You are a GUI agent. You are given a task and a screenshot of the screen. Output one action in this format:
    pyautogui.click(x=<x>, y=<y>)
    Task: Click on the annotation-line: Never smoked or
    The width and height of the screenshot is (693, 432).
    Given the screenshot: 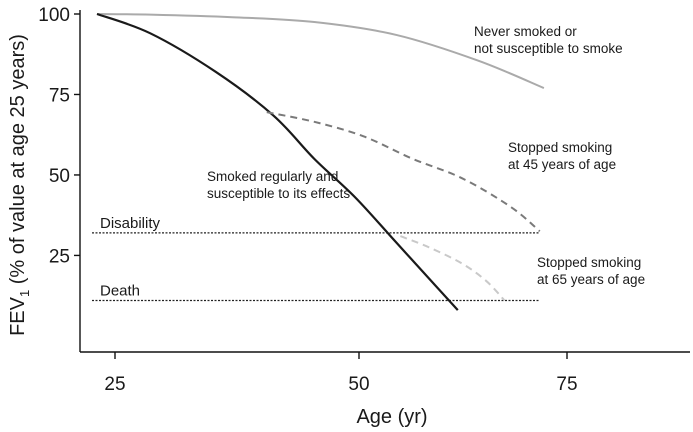 What is the action you would take?
    pyautogui.click(x=525, y=31)
    